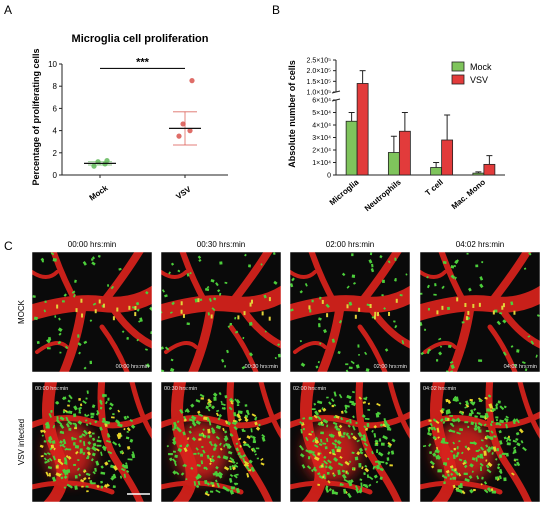  What do you see at coordinates (350, 442) in the screenshot?
I see `tile-border` at bounding box center [350, 442].